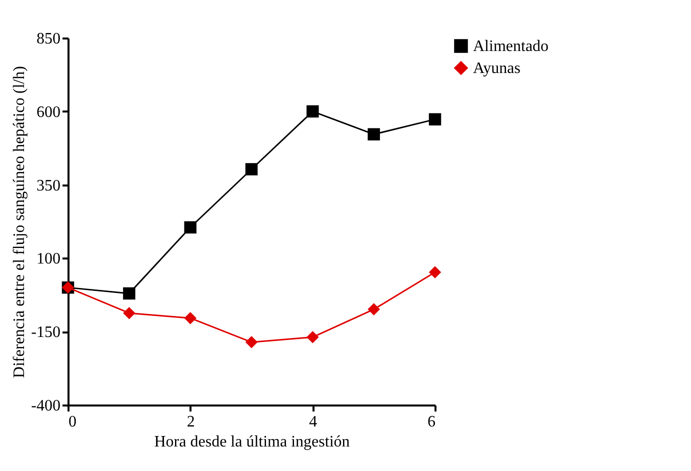 Image resolution: width=691 pixels, height=471 pixels. Describe the element at coordinates (48, 259) in the screenshot. I see `y-tick-label: 100` at that location.